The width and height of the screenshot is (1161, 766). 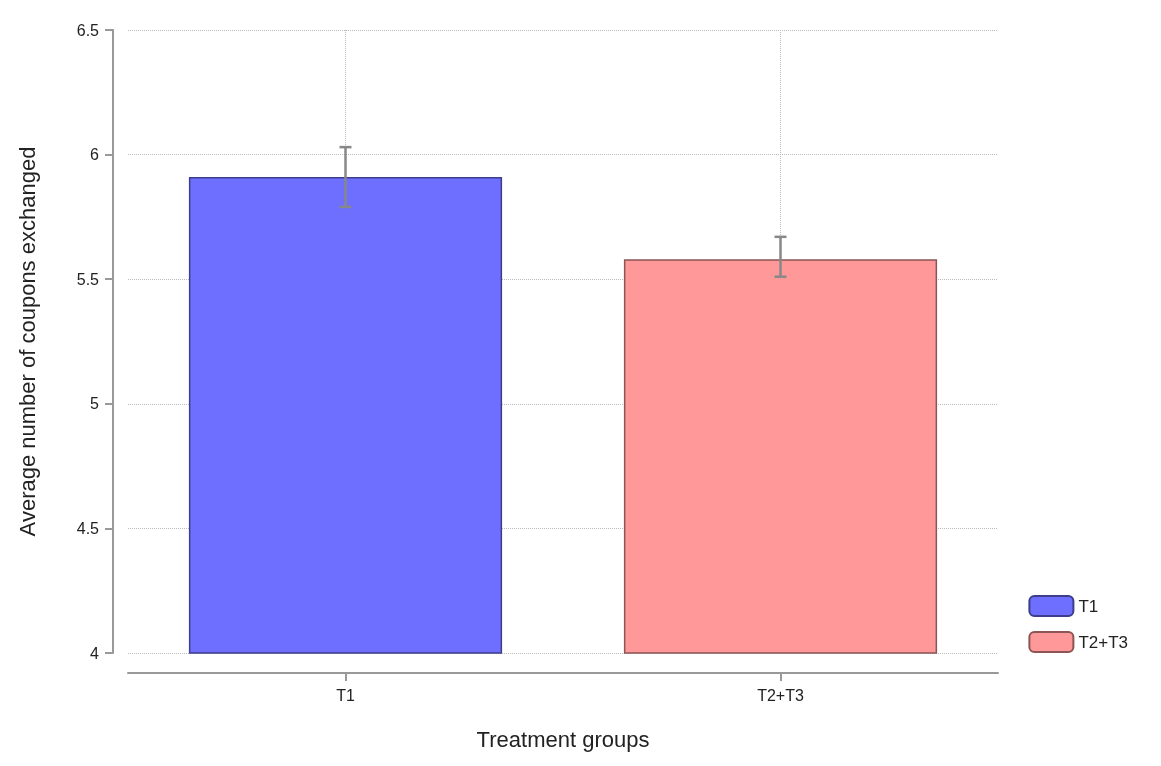 I want to click on legend-label: T1, so click(x=1088, y=606).